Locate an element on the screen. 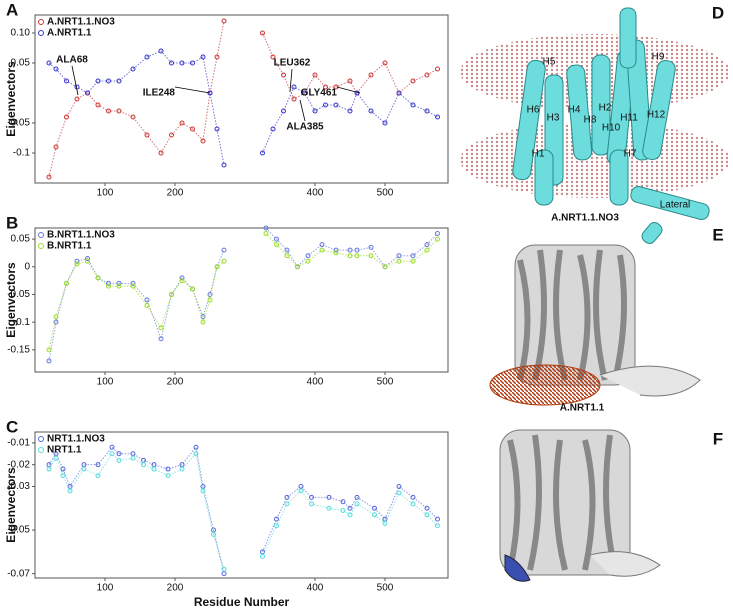  helices is located at coordinates (611, 125).